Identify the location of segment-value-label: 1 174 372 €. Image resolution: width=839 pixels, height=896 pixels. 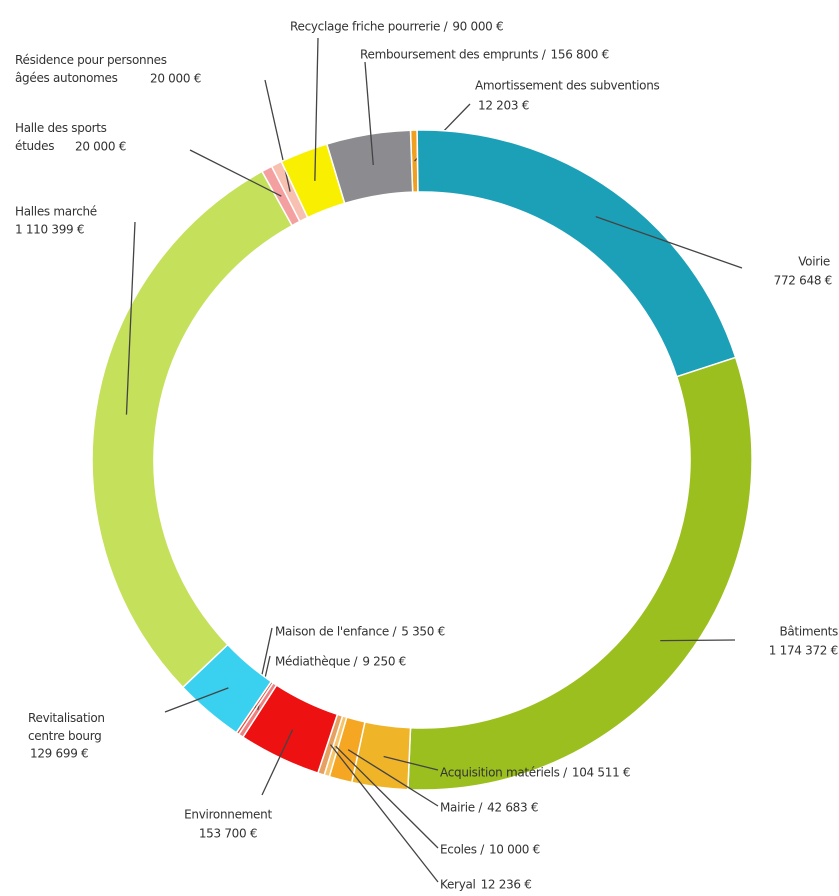
(803, 651).